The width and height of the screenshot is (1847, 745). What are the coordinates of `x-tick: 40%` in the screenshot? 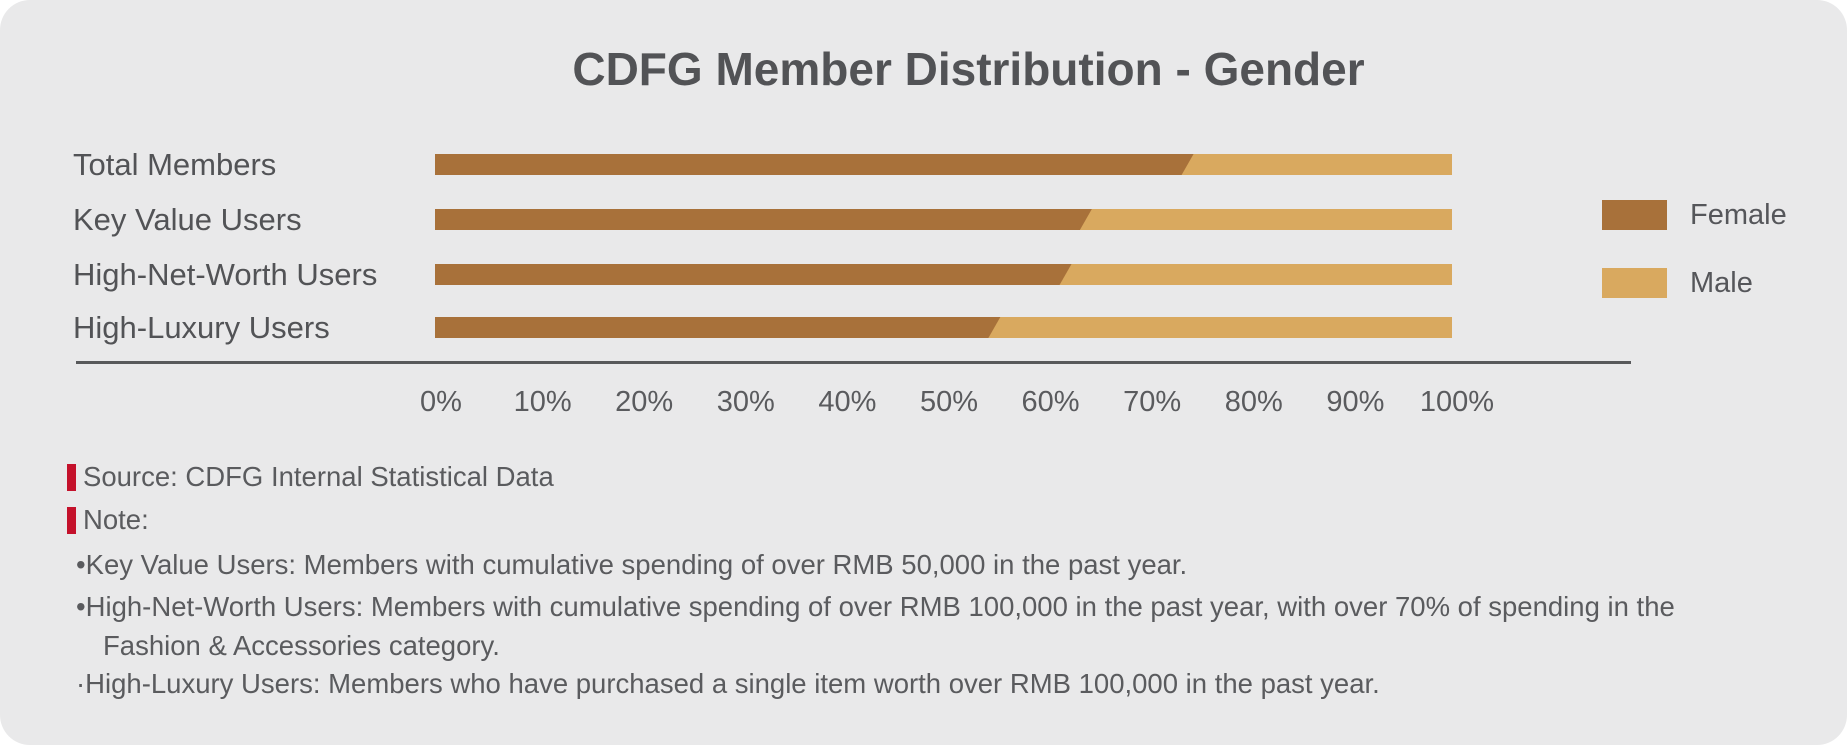 It's located at (847, 402).